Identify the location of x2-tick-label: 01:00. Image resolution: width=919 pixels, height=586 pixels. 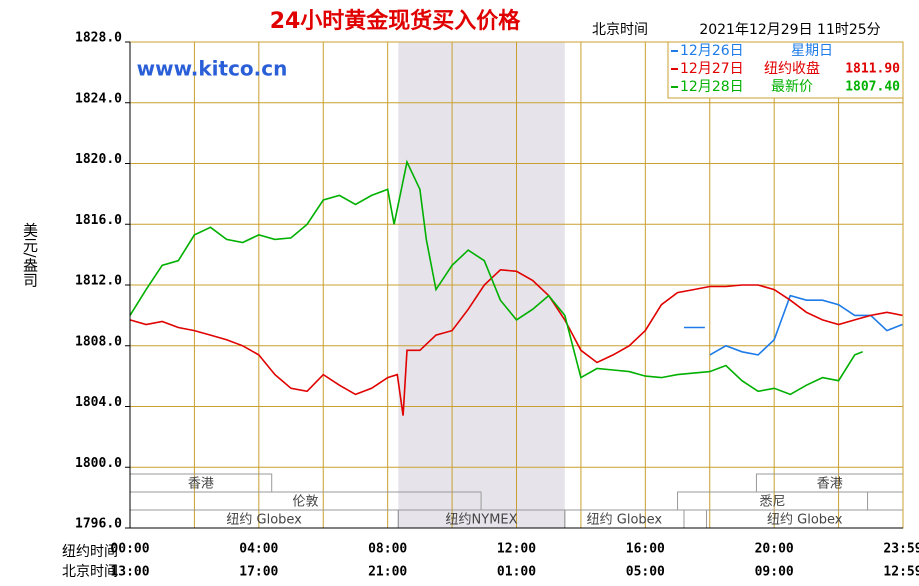
(516, 572).